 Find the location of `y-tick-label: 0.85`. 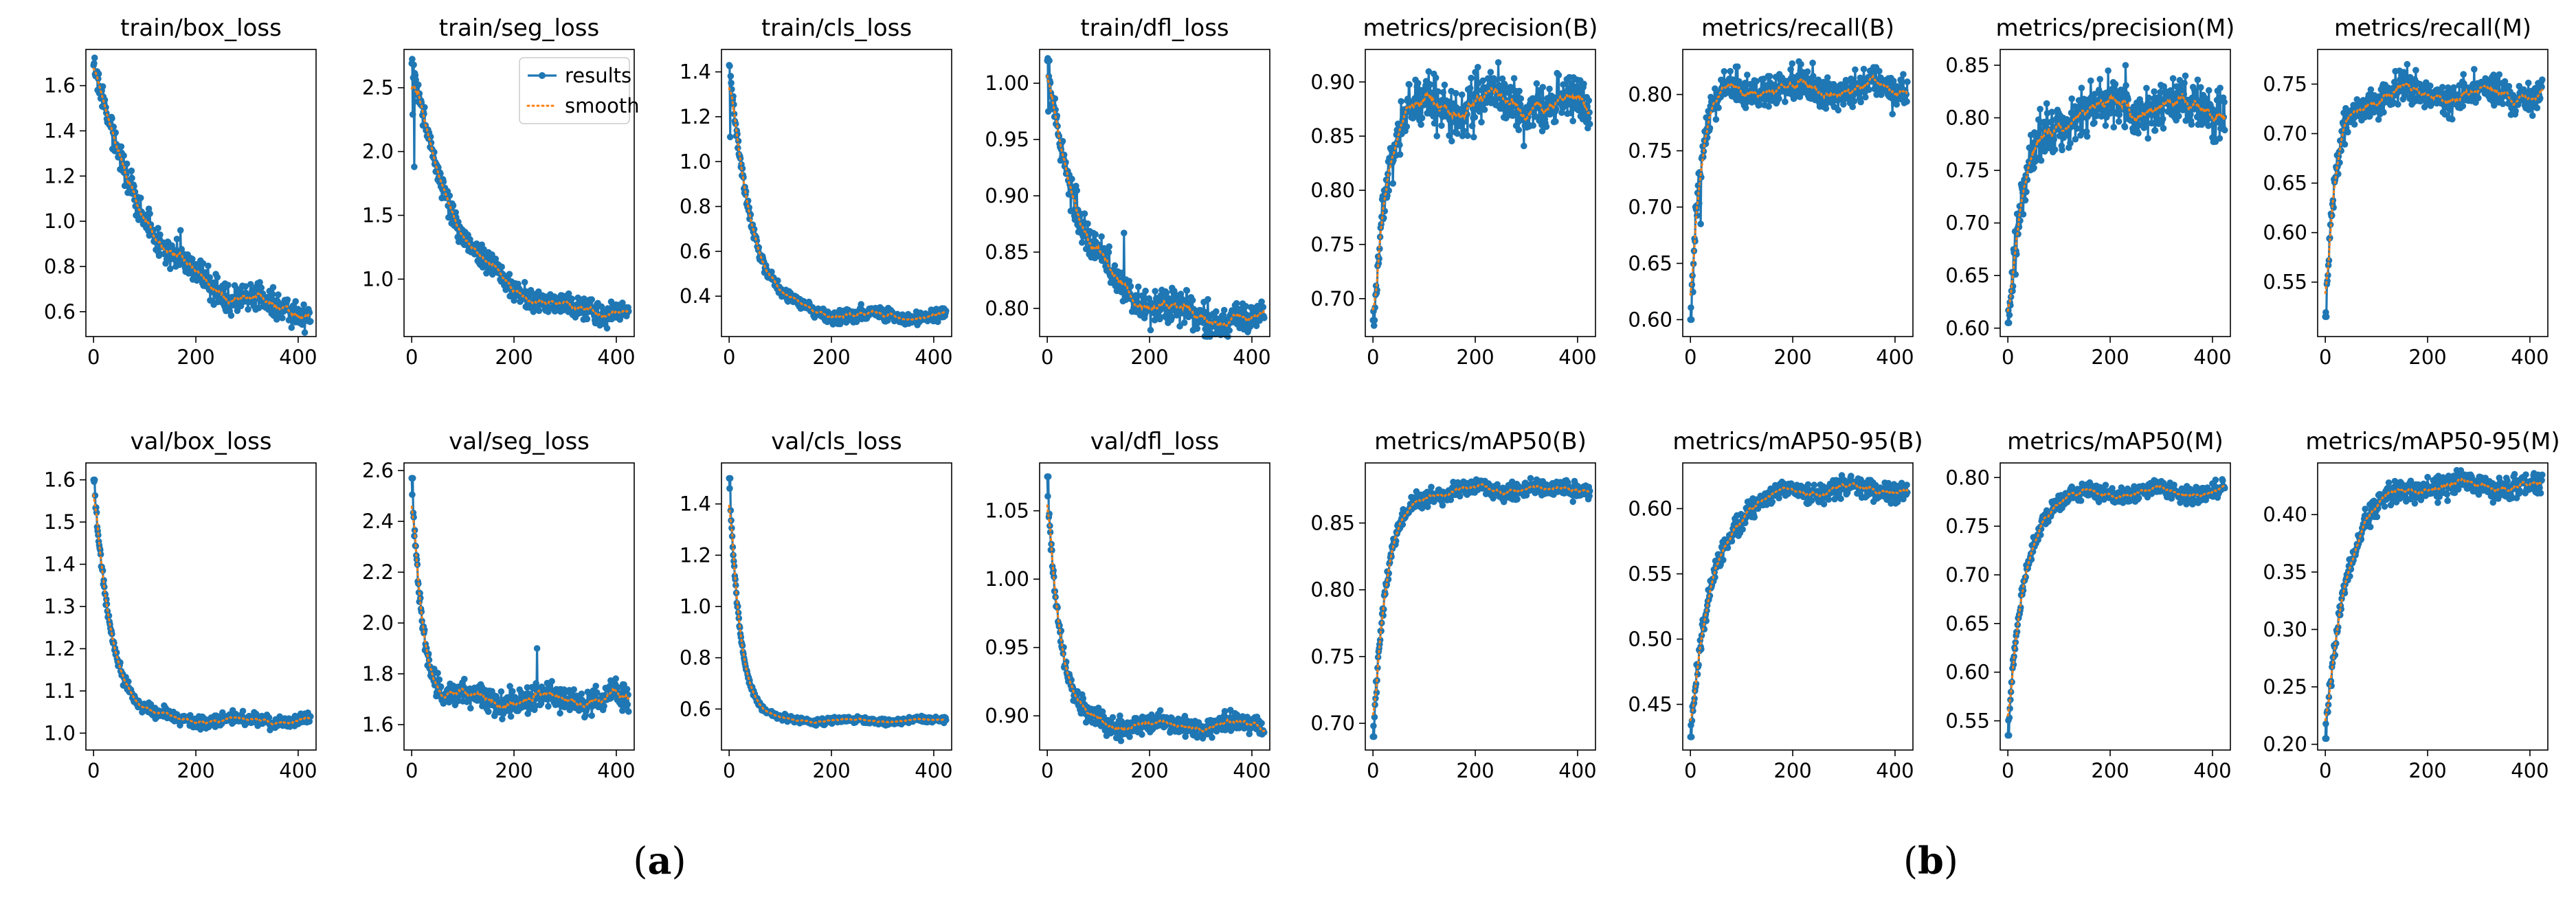

y-tick-label: 0.85 is located at coordinates (1332, 136).